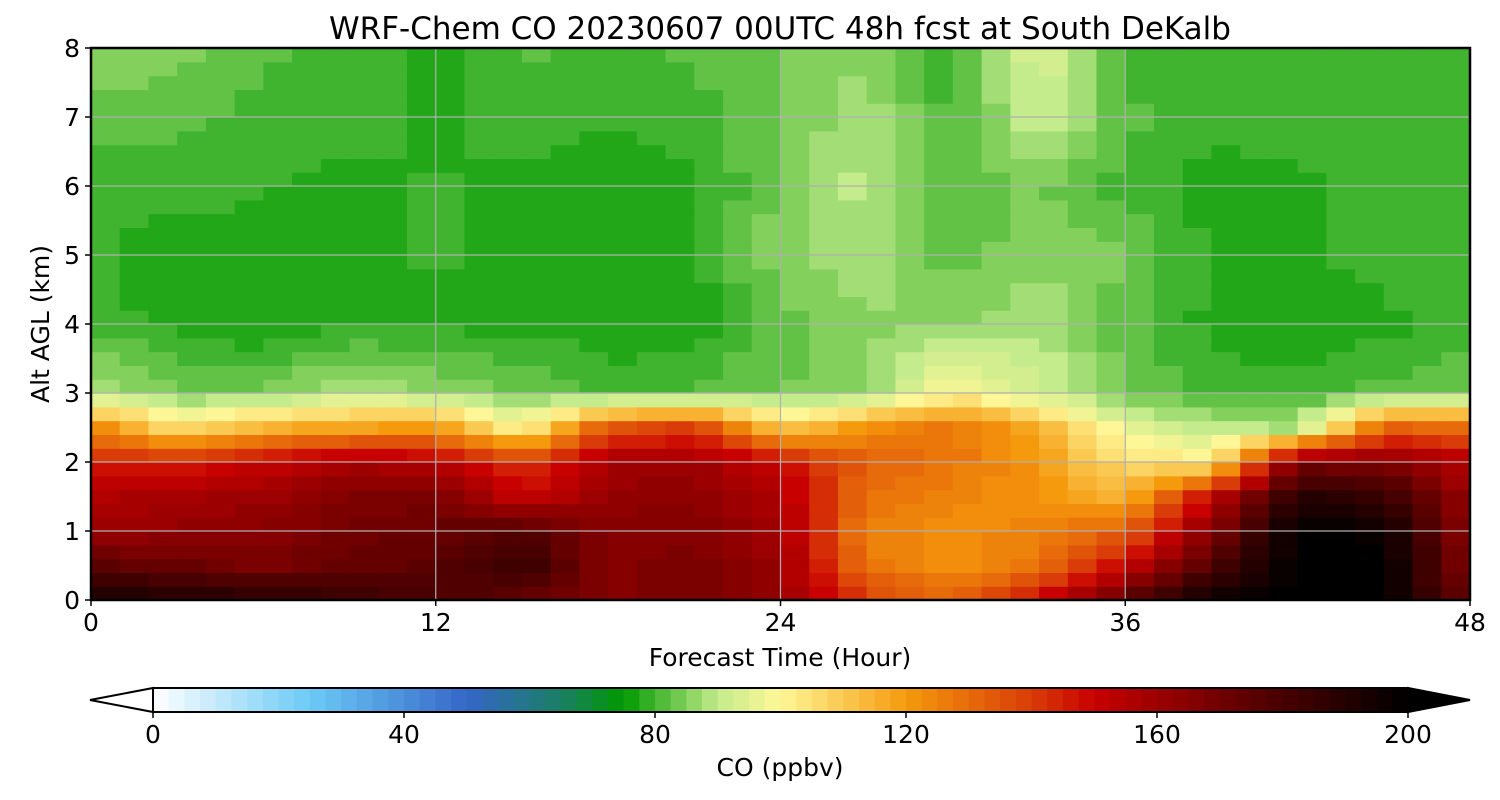 The height and width of the screenshot is (800, 1500). What do you see at coordinates (1157, 734) in the screenshot?
I see `colorbar-tick-label: 160` at bounding box center [1157, 734].